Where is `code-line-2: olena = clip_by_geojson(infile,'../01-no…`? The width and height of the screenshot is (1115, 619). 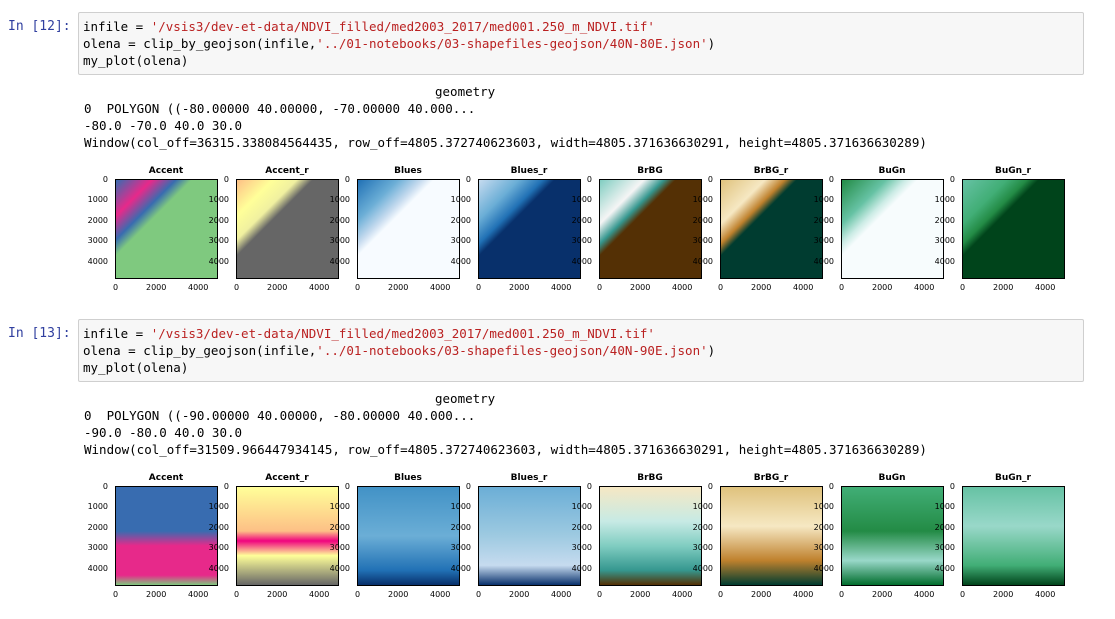
code-line-2: olena = clip_by_geojson(infile,'../01-no… is located at coordinates (399, 43).